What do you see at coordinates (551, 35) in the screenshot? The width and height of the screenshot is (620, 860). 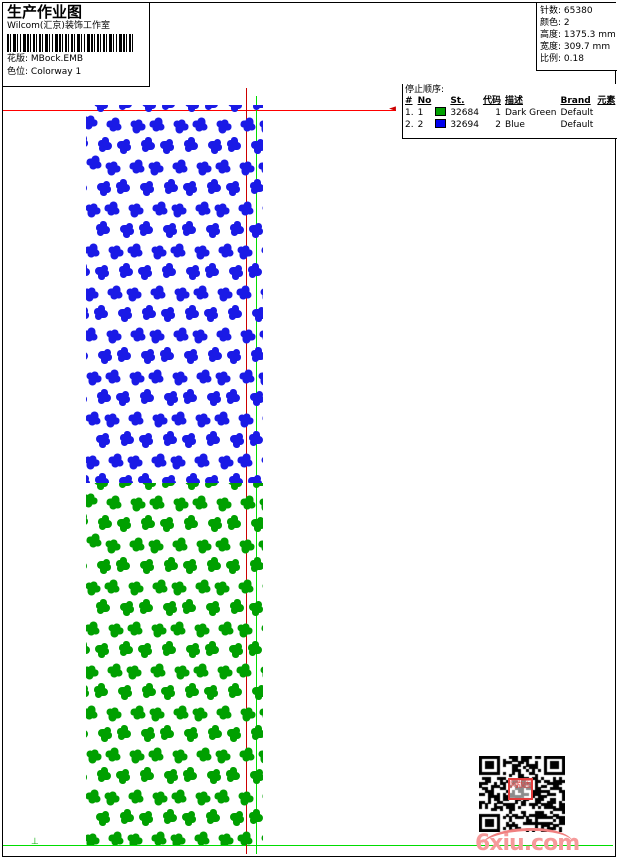 I see `height-label: 高度:` at bounding box center [551, 35].